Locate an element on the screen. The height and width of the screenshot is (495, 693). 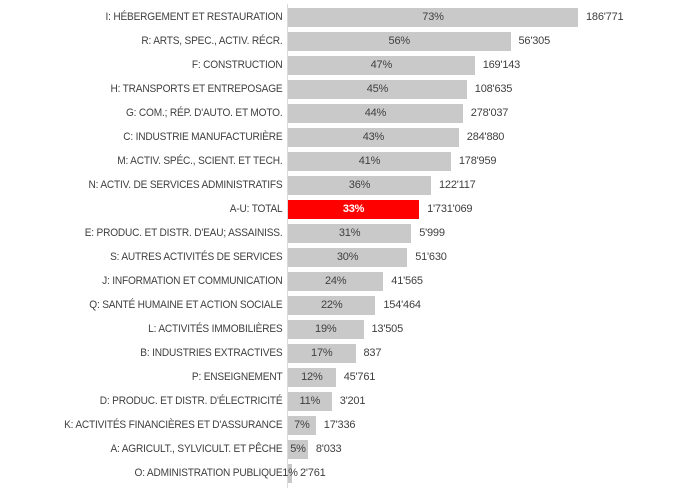
percent-label: 12% is located at coordinates (312, 377).